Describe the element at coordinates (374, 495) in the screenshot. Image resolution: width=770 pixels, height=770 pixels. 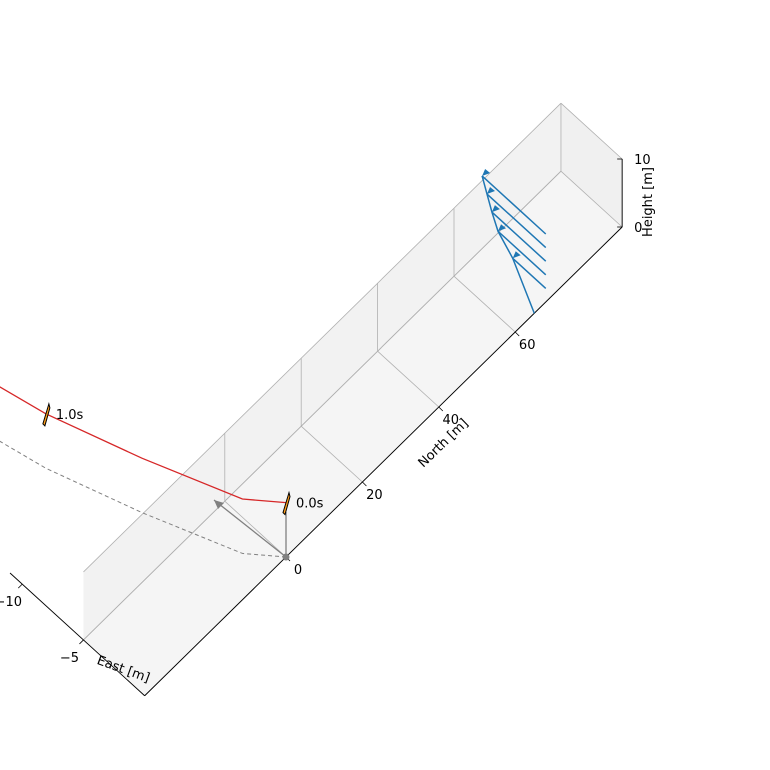
I see `north-tick-label: 20` at that location.